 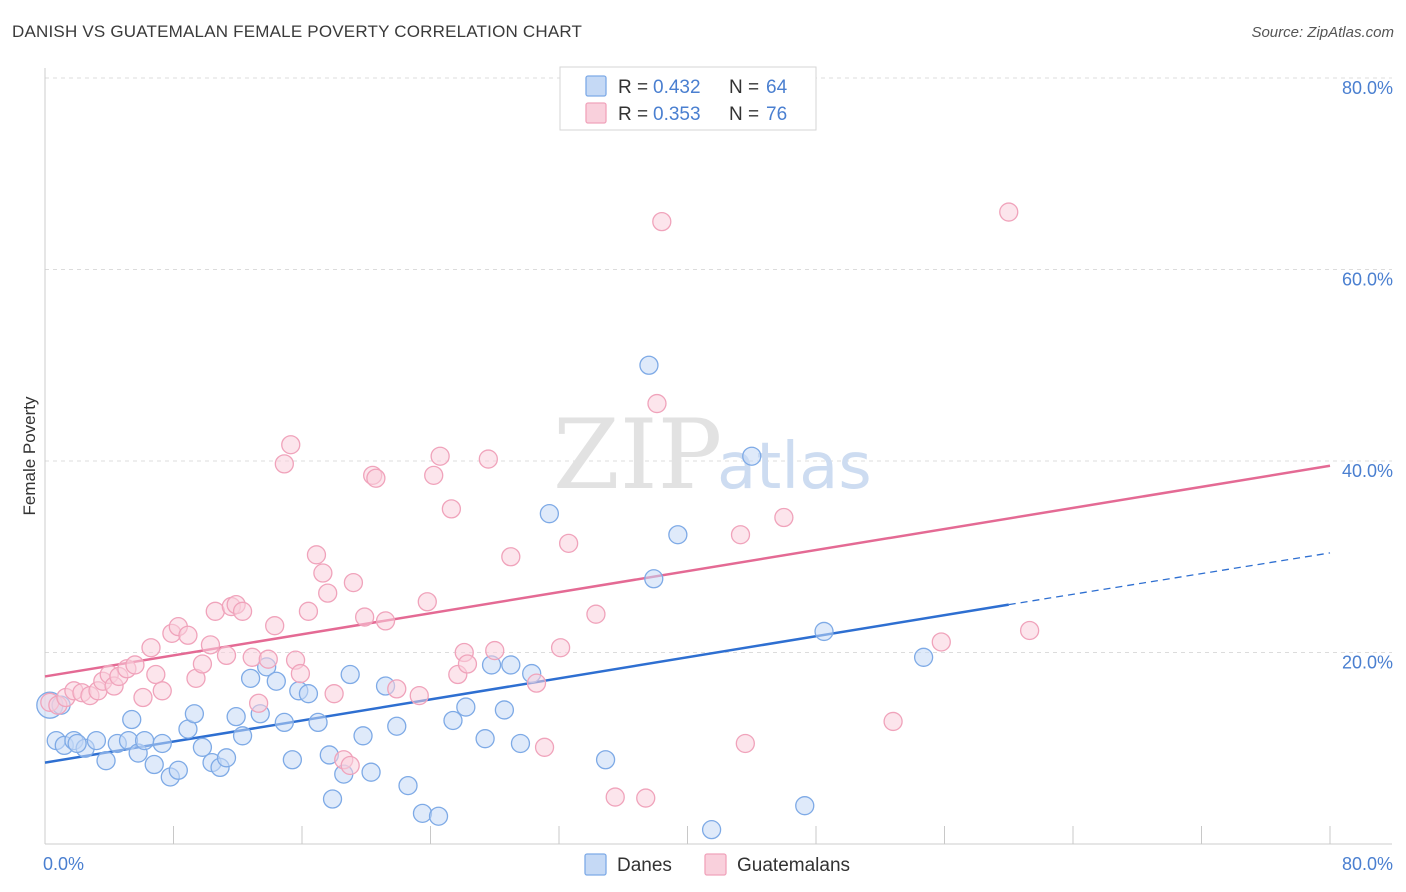 I want to click on watermark-atlas: atlas, so click(x=794, y=467).